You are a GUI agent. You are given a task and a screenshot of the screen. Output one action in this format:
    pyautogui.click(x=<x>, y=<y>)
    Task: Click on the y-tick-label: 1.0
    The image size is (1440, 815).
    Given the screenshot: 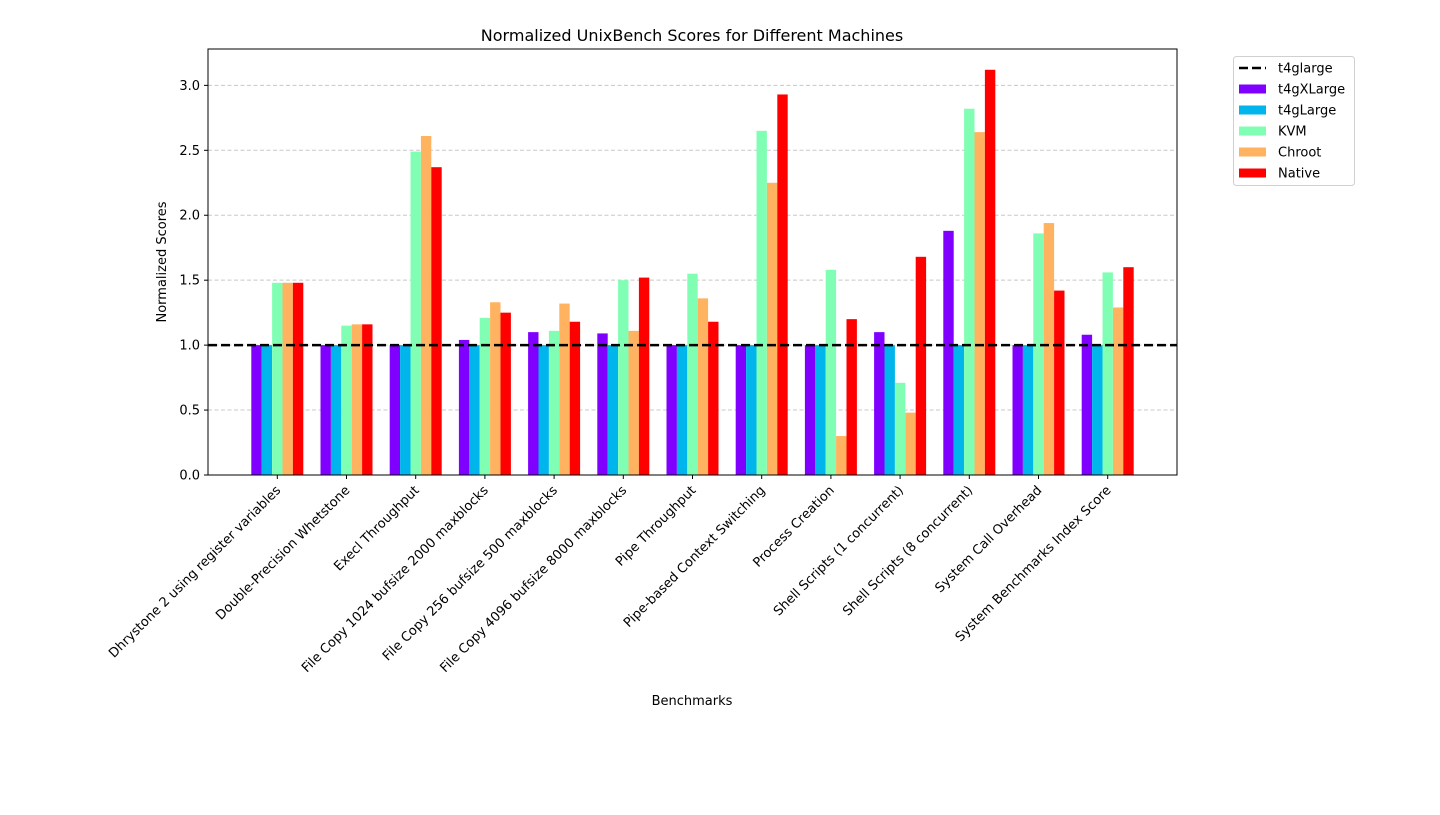 What is the action you would take?
    pyautogui.click(x=189, y=346)
    